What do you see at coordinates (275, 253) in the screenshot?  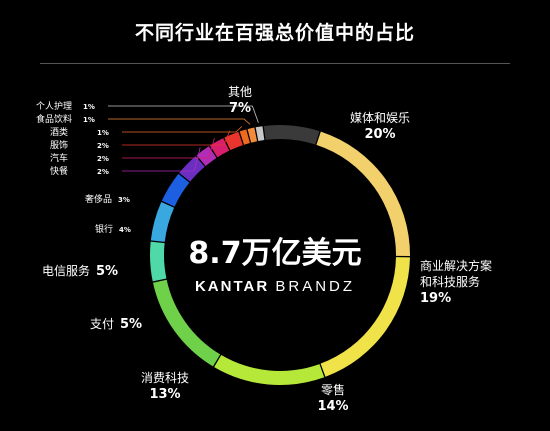 I see `center-total-value: 8.7万亿美元` at bounding box center [275, 253].